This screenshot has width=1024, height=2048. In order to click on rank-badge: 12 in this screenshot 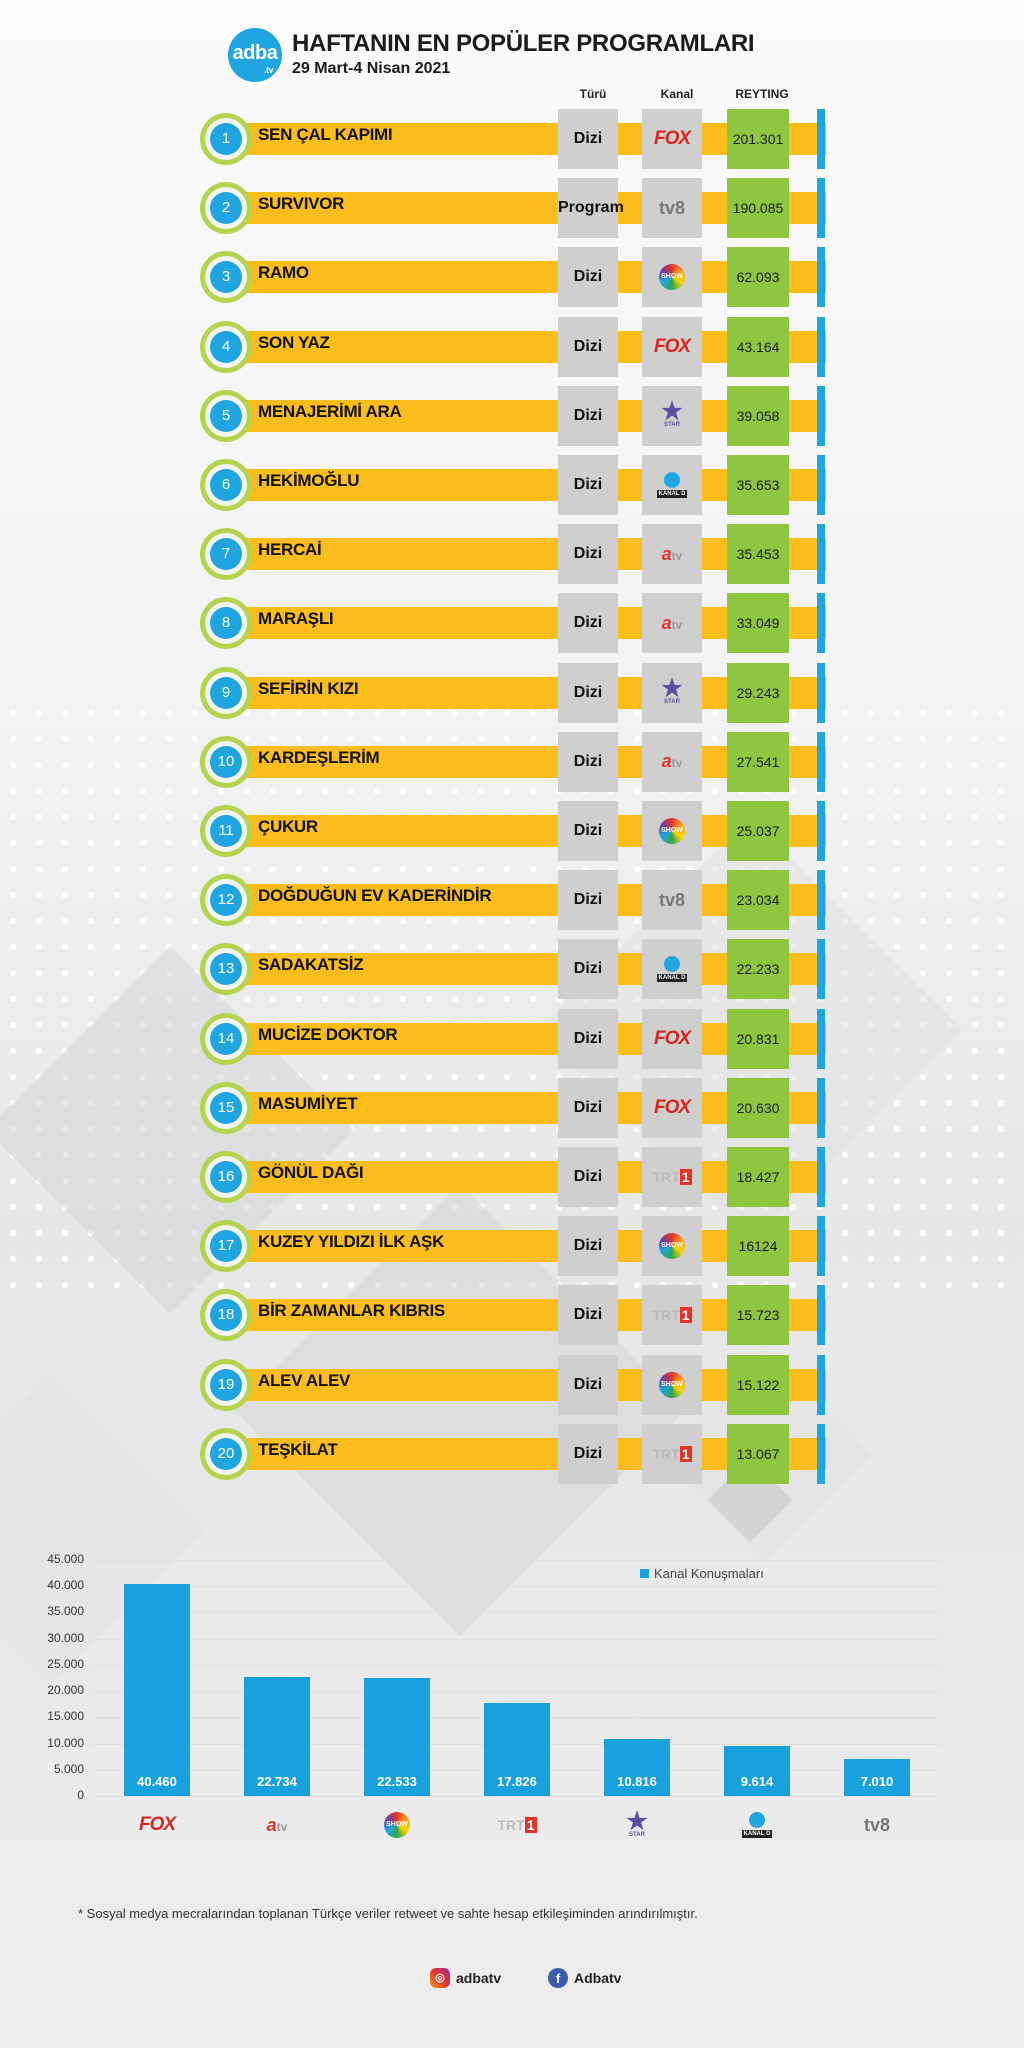, I will do `click(226, 900)`.